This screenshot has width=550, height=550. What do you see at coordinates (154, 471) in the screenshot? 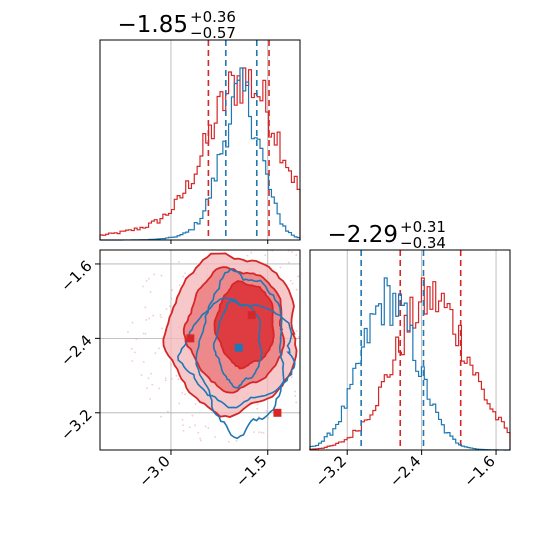
I see `contour-2d-xtick-label-0: −3.0` at bounding box center [154, 471].